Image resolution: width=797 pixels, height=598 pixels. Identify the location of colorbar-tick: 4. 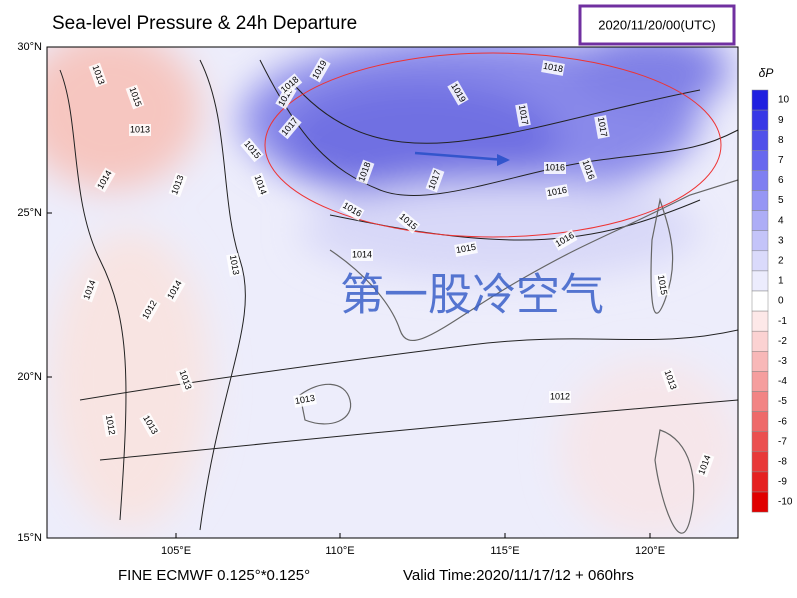
(781, 220).